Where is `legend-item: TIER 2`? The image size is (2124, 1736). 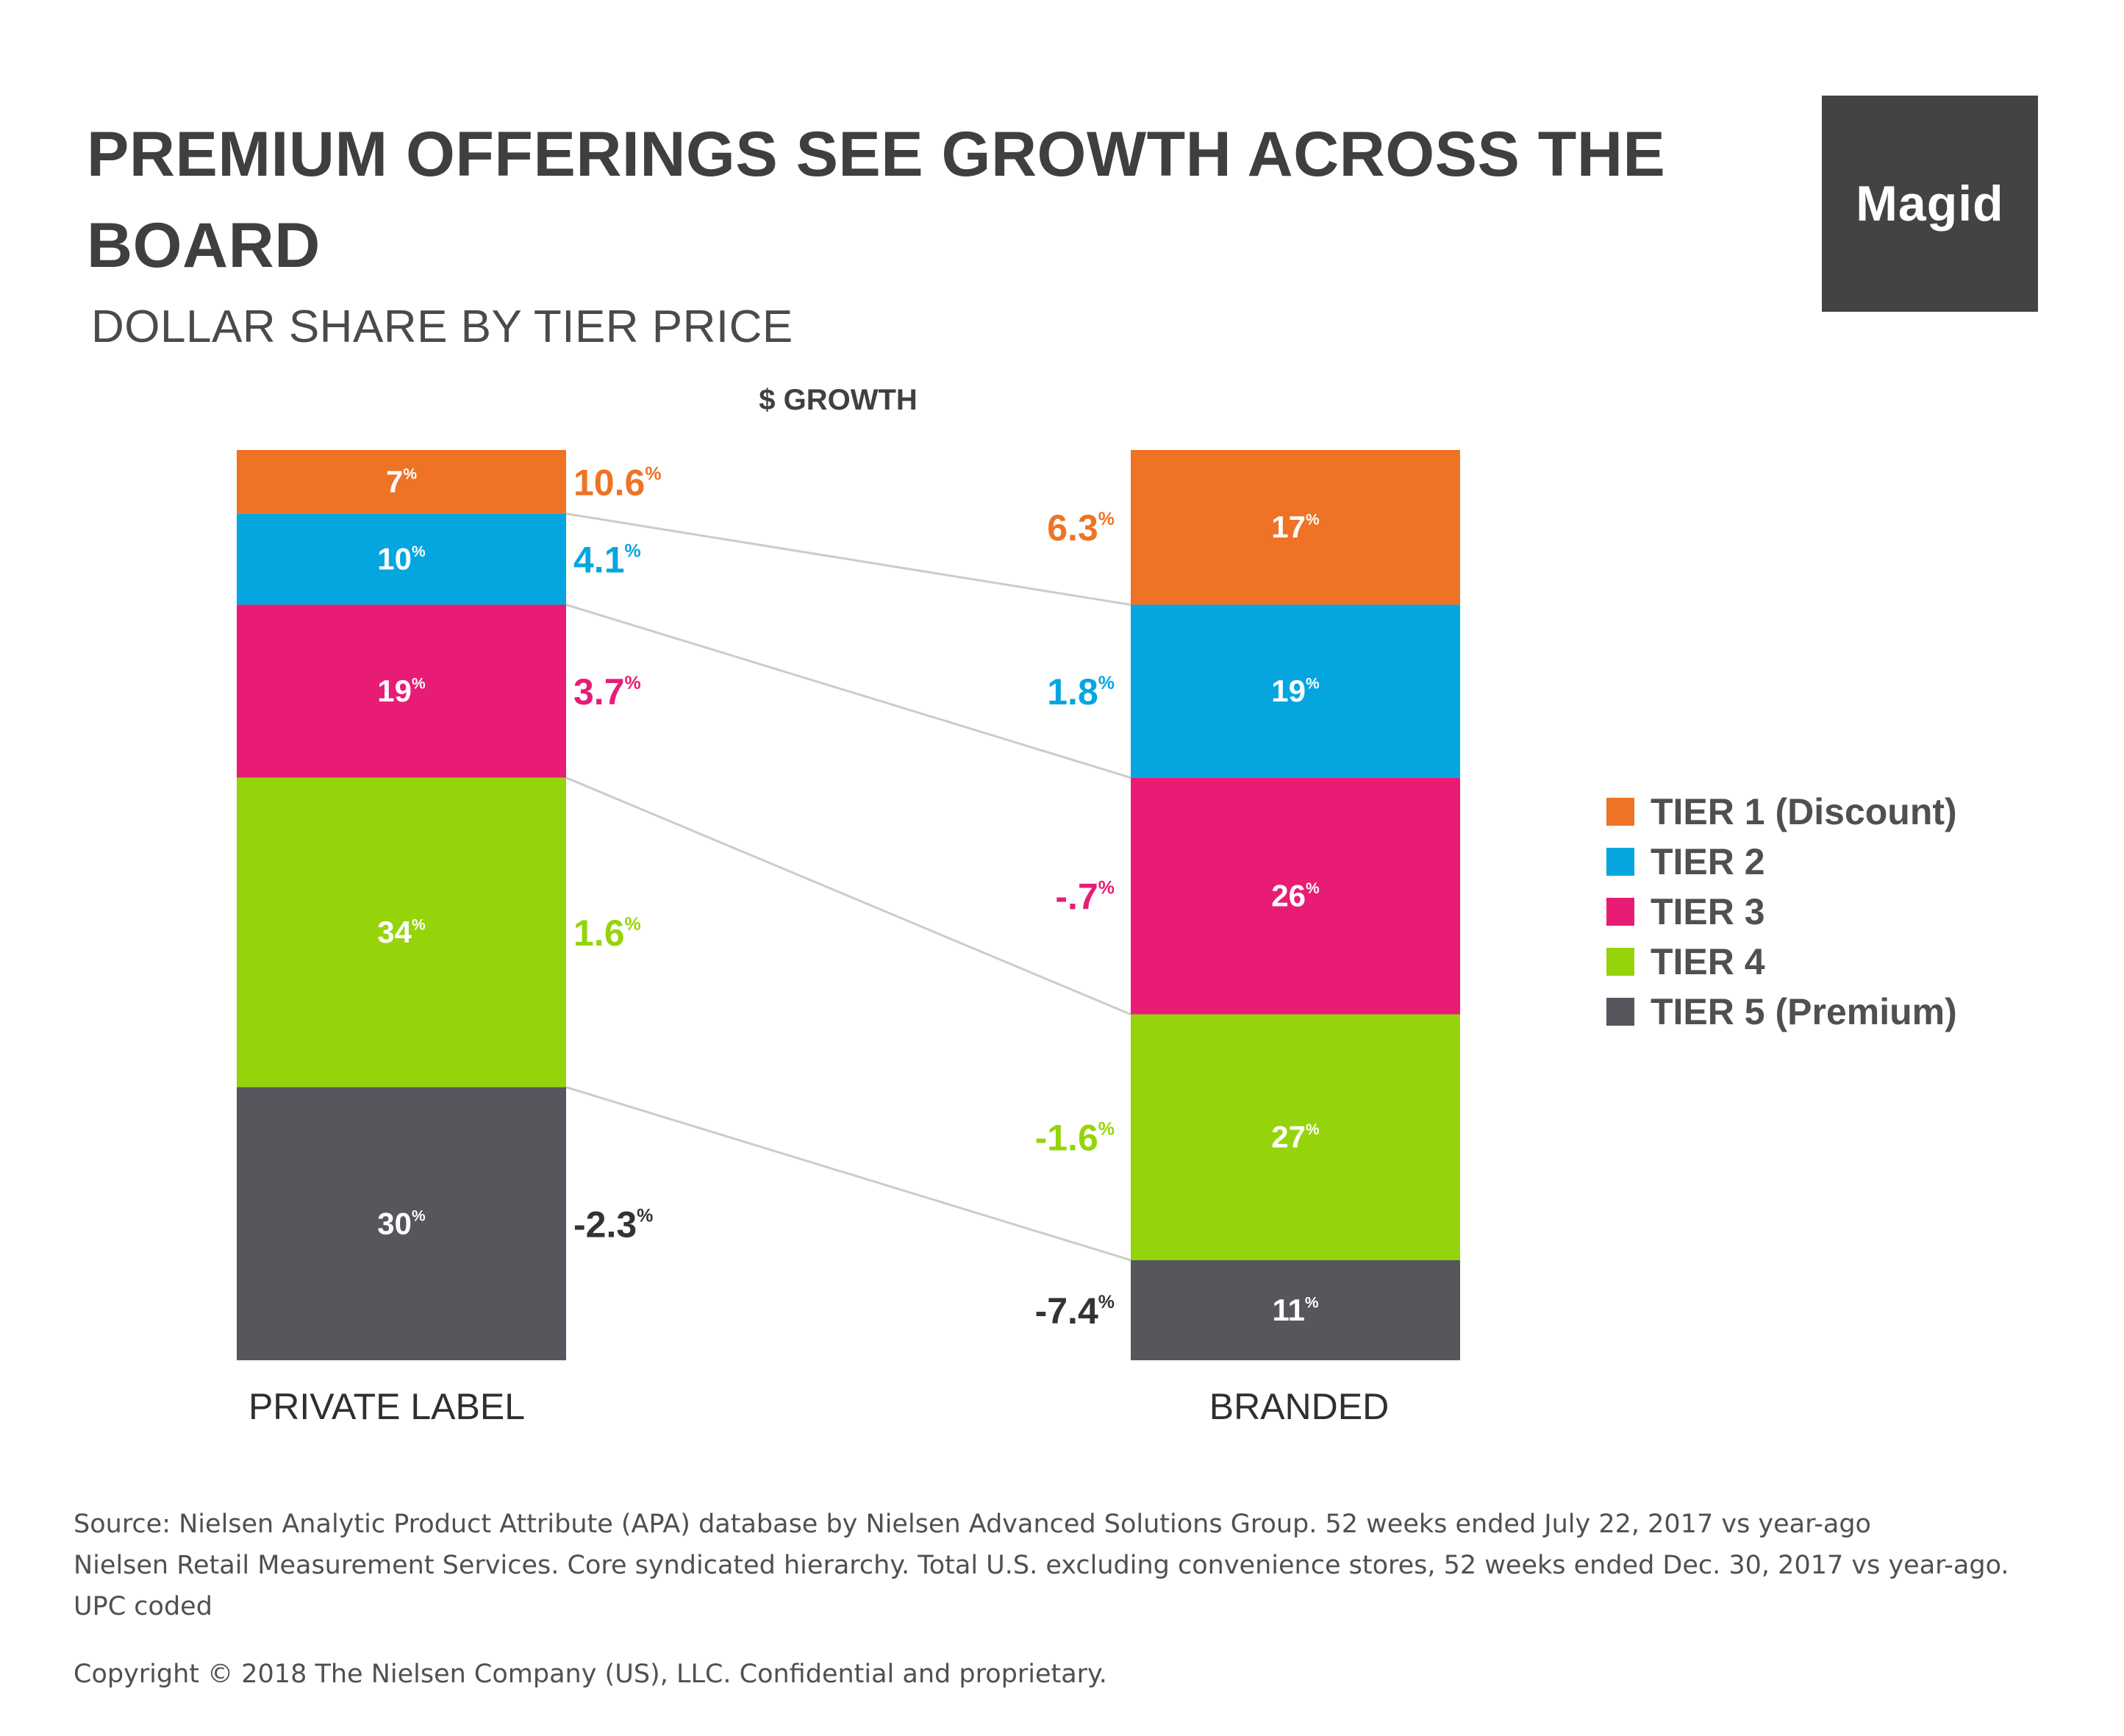
legend-item: TIER 2 is located at coordinates (1781, 862).